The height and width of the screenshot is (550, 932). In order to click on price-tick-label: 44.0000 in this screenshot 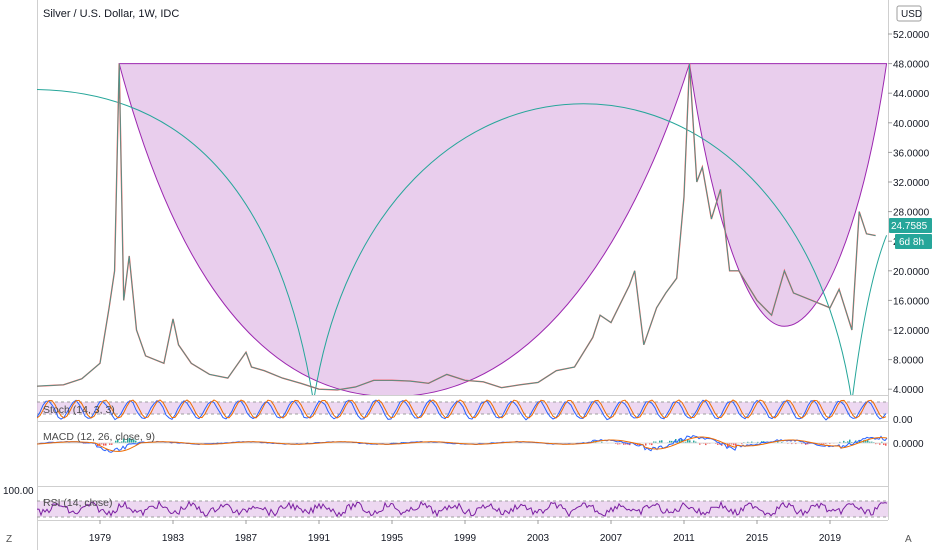, I will do `click(911, 94)`.